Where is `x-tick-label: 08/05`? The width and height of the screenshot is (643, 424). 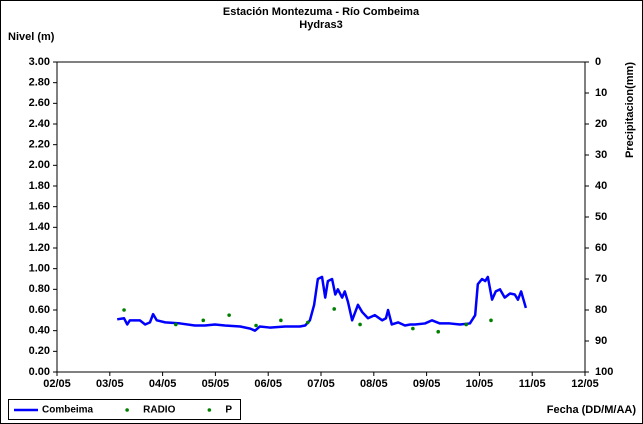
x-tick-label: 08/05 is located at coordinates (374, 384).